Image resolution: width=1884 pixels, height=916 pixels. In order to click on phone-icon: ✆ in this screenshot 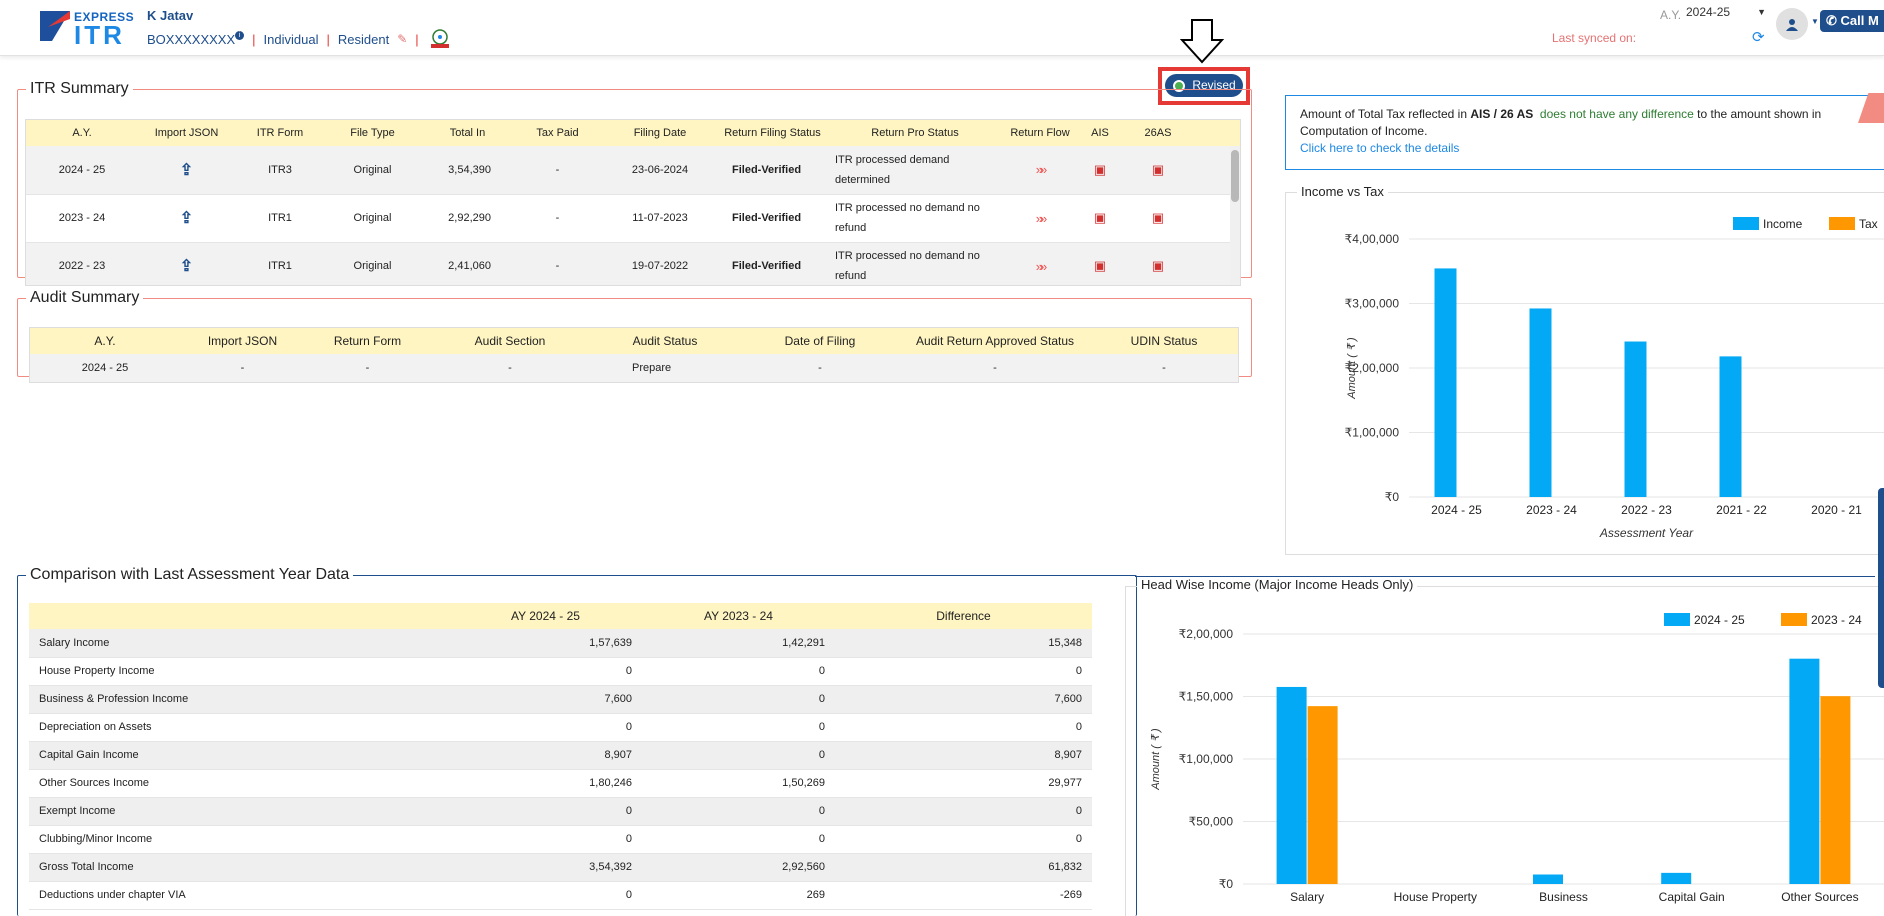, I will do `click(1831, 20)`.